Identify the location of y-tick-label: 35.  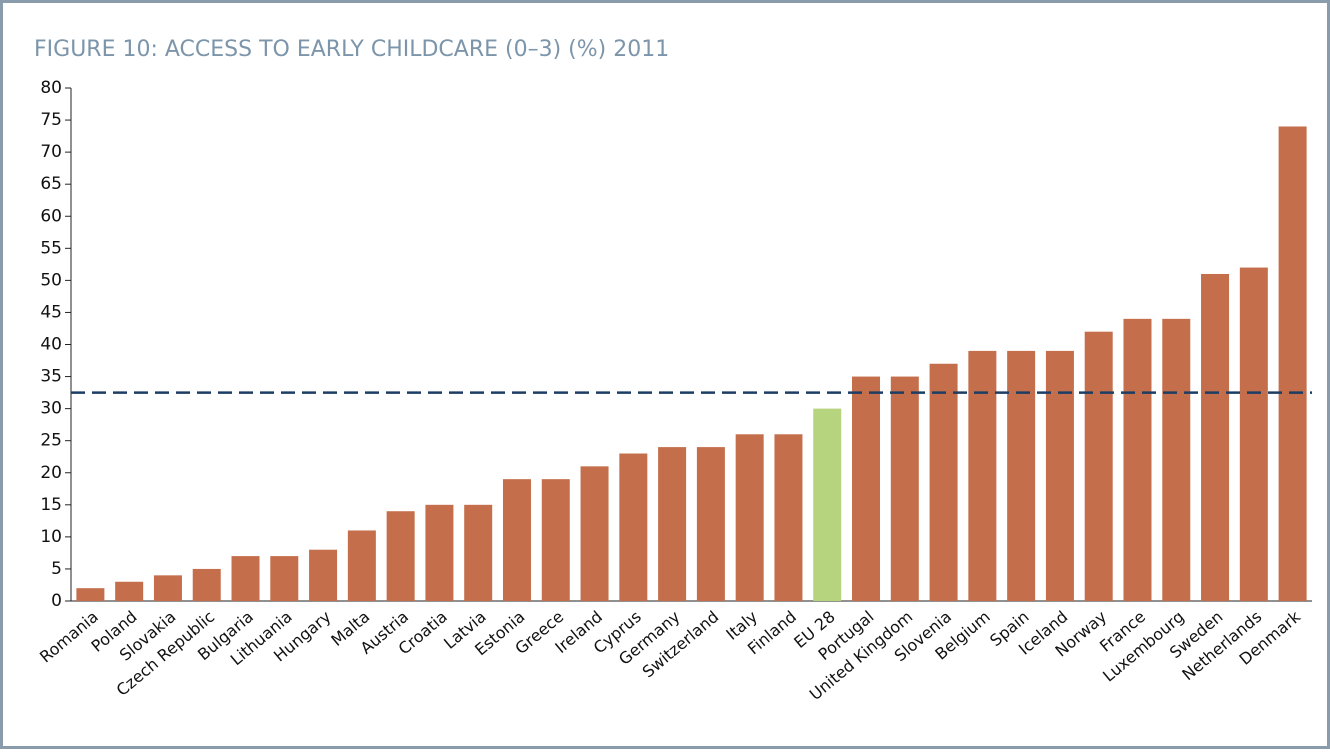
(51, 377).